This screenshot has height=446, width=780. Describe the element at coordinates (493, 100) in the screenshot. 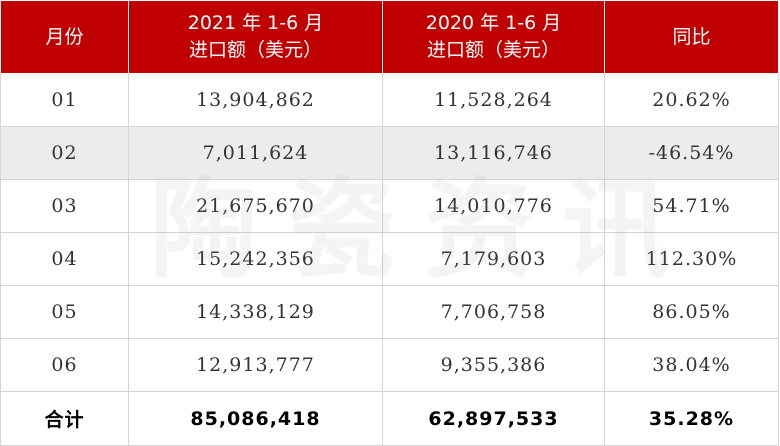

I see `cell-2020: 11,528,264` at that location.